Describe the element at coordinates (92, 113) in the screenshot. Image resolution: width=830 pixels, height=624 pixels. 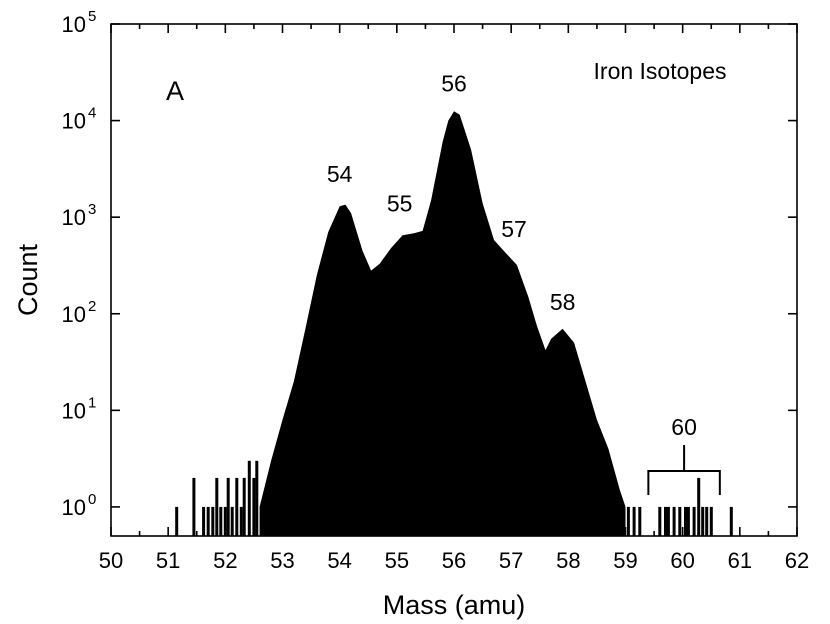
I see `y-tick-label-exponent: 4` at that location.